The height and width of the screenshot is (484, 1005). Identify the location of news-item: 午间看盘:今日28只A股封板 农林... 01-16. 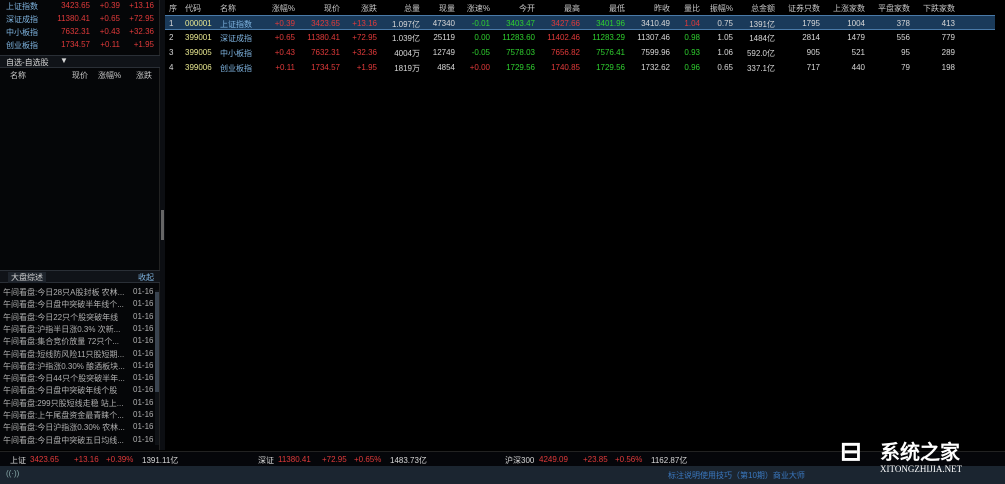
(77, 292).